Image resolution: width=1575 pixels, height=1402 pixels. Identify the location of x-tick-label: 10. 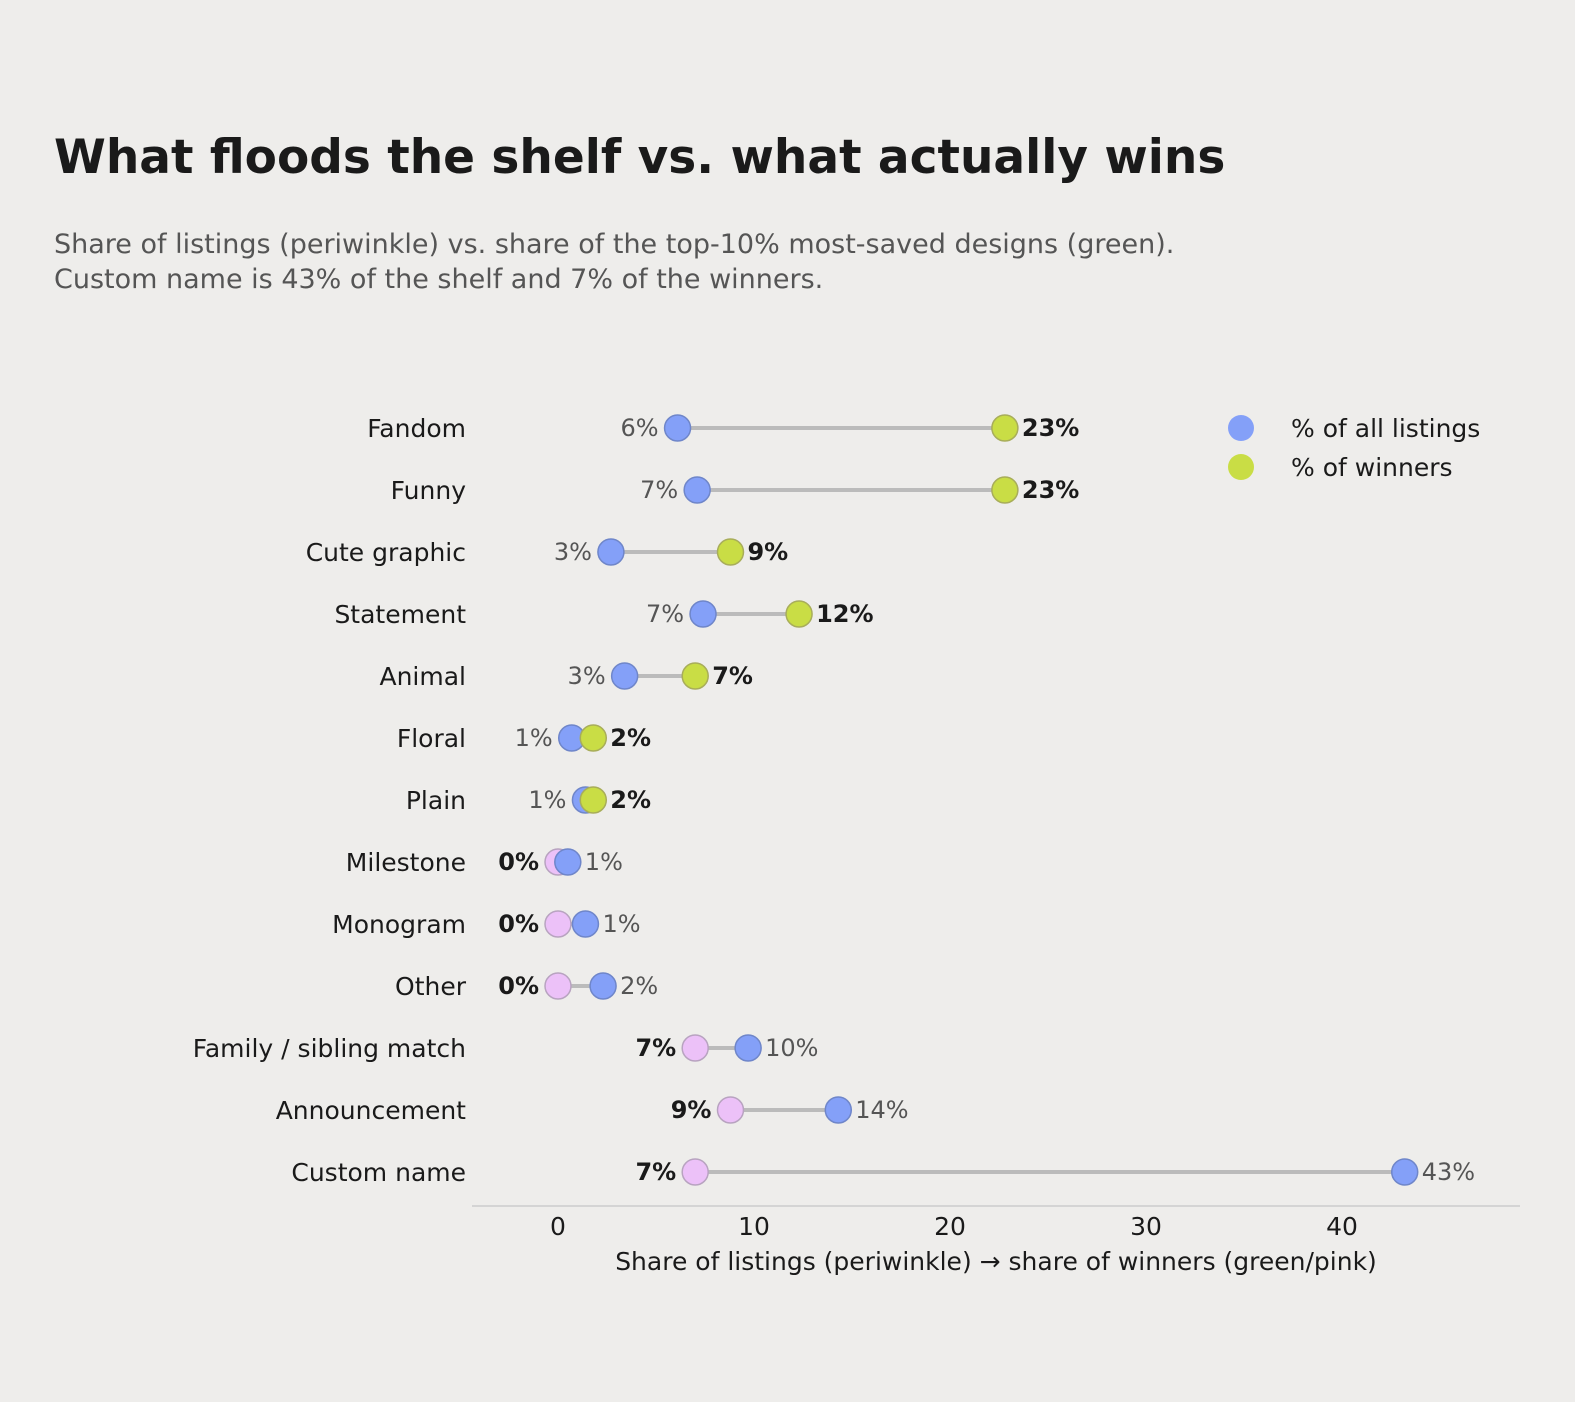
(754, 1226).